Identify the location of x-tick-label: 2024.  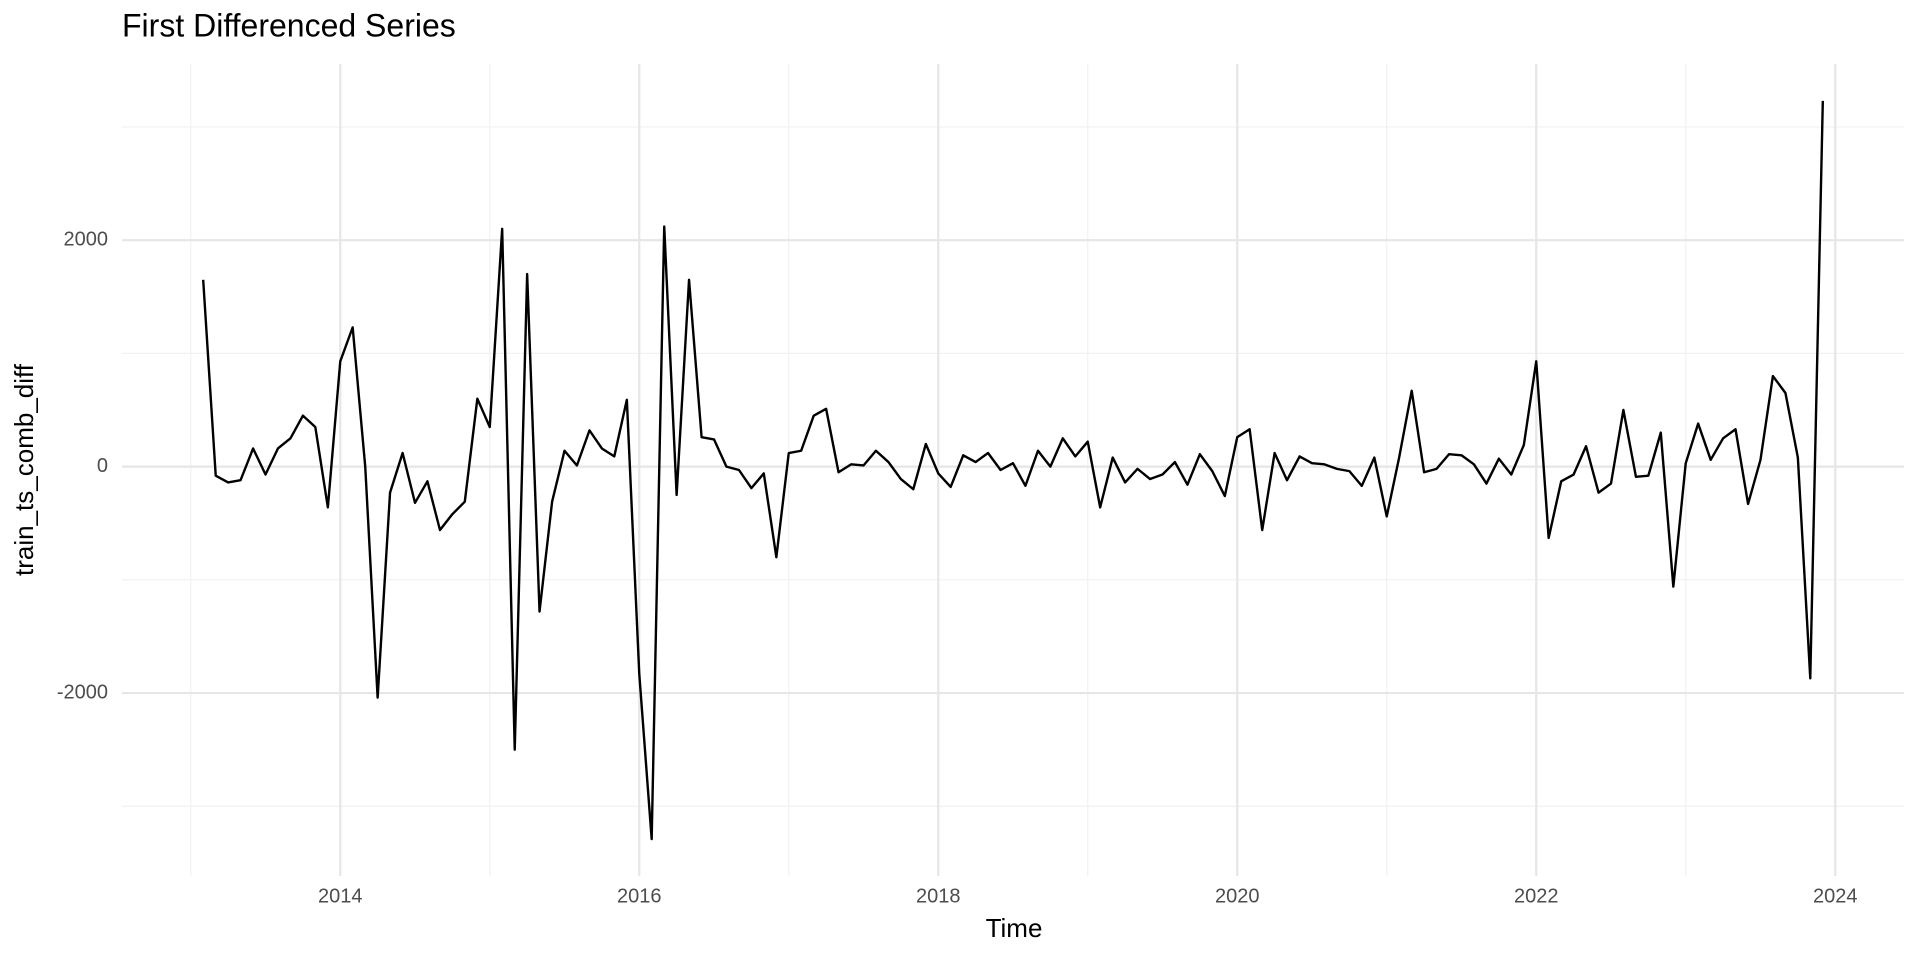
(1835, 896).